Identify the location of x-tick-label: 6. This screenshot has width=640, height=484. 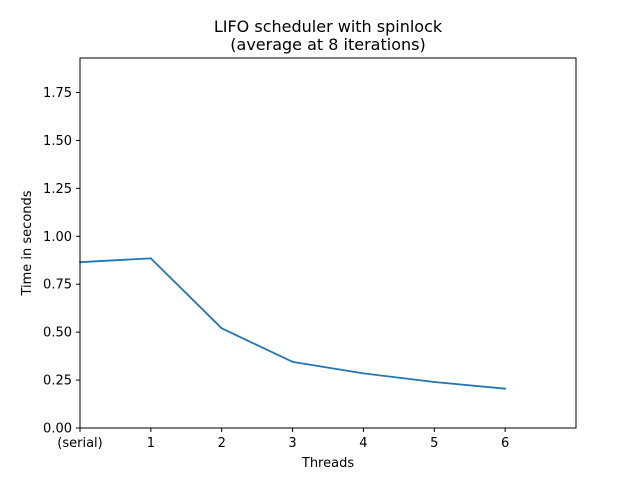
(505, 443).